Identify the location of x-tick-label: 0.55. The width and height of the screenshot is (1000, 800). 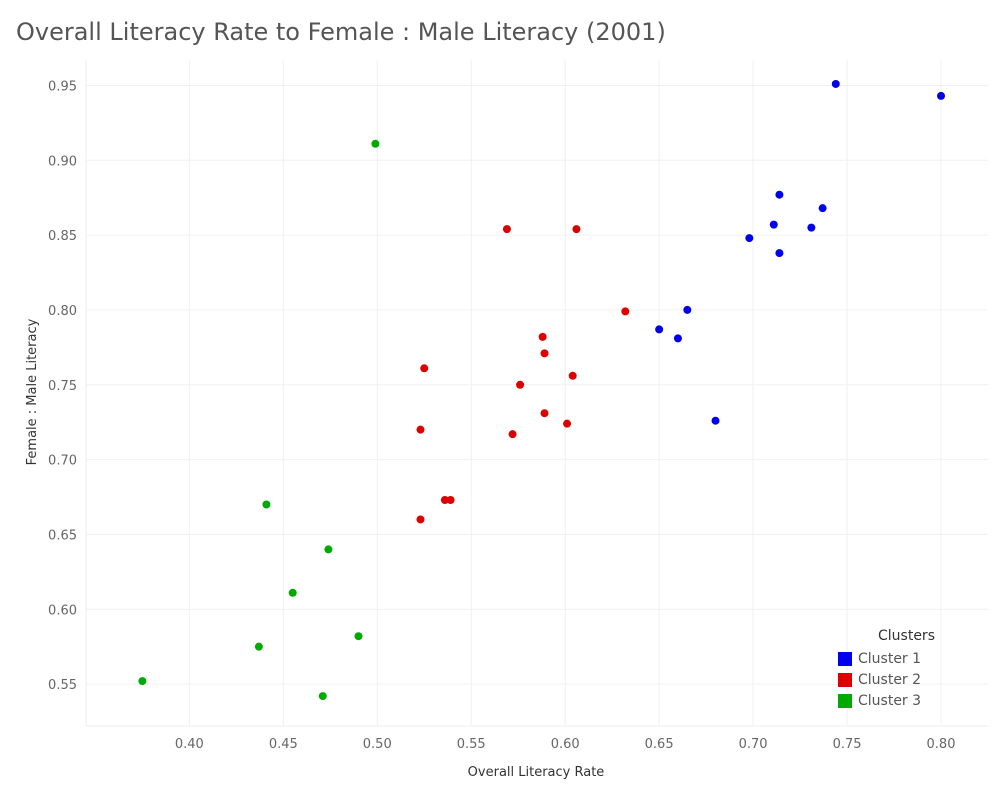
(471, 744).